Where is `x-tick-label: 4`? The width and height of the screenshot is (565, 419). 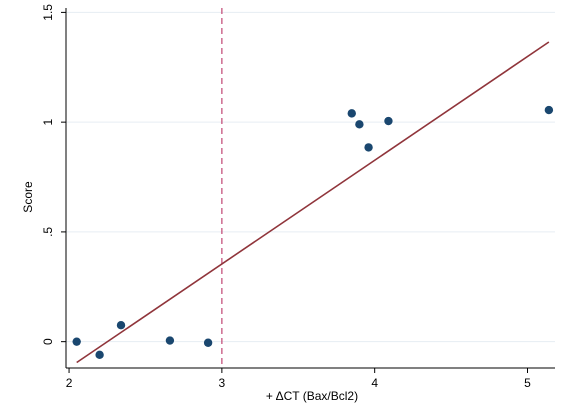 x-tick-label: 4 is located at coordinates (374, 383).